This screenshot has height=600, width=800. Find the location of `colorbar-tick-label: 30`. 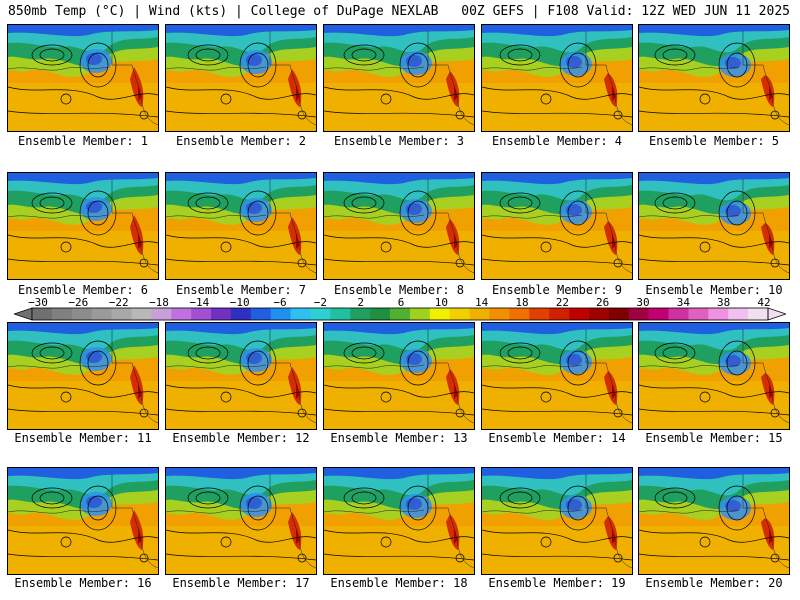

colorbar-tick-label: 30 is located at coordinates (643, 302).